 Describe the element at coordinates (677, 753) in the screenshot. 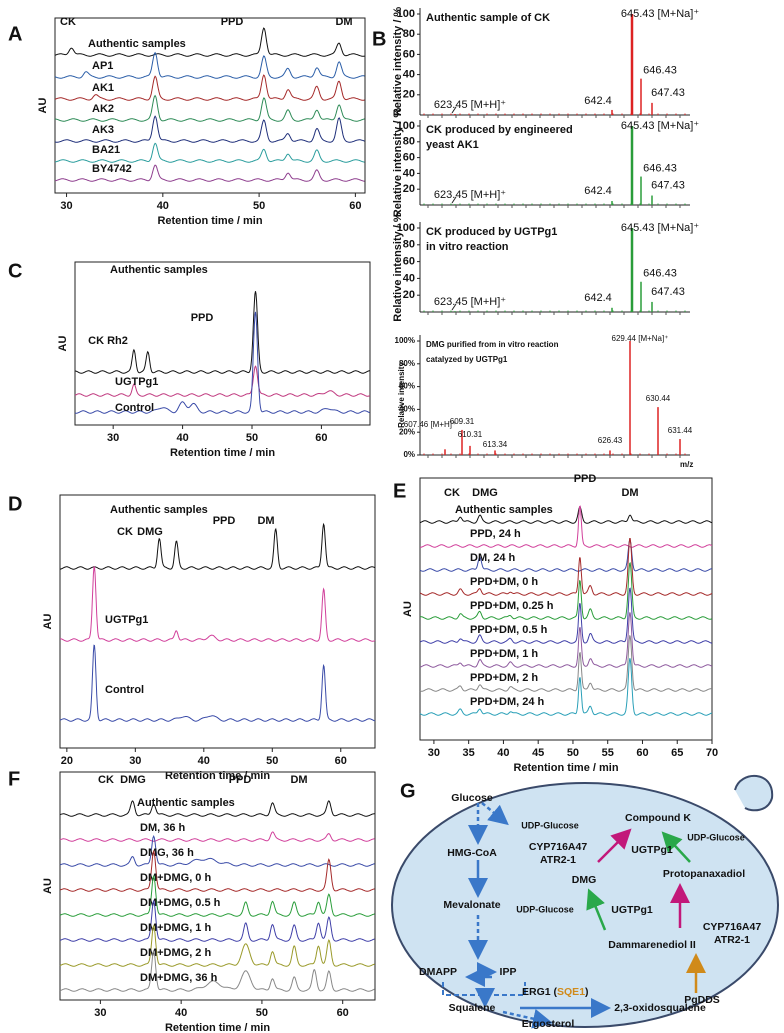

I see `x-tick-label: 65` at that location.